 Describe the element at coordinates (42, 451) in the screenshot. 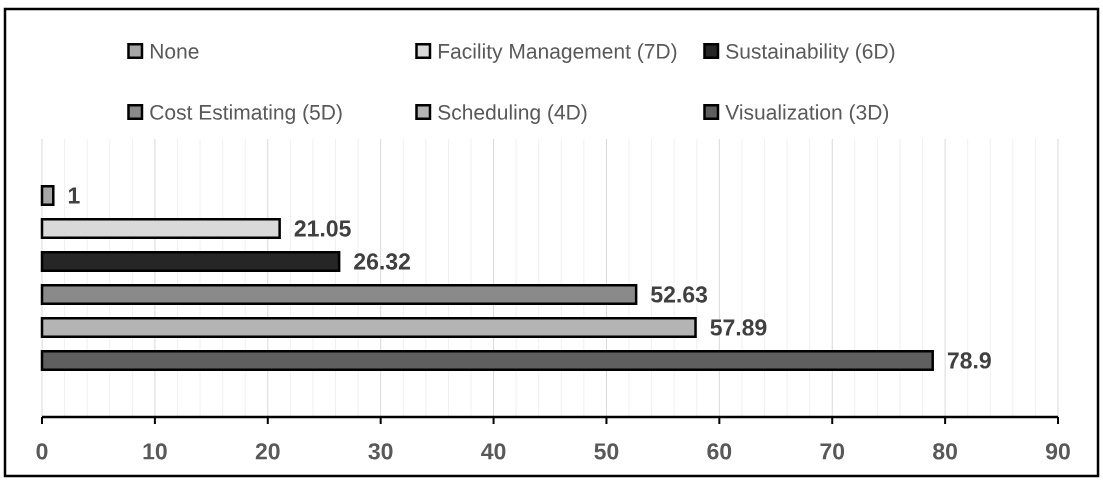

I see `x-tick-label: 0` at that location.